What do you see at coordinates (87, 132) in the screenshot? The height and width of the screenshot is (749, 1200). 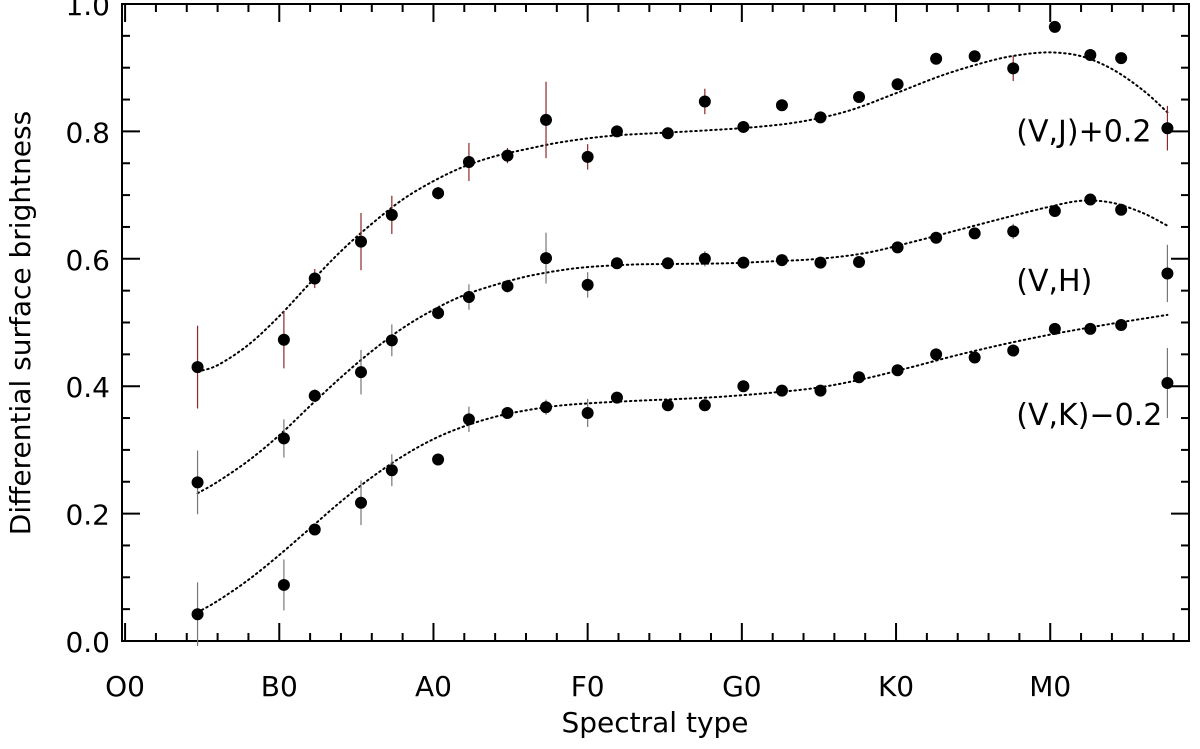 I see `y-tick-label: 0.8` at bounding box center [87, 132].